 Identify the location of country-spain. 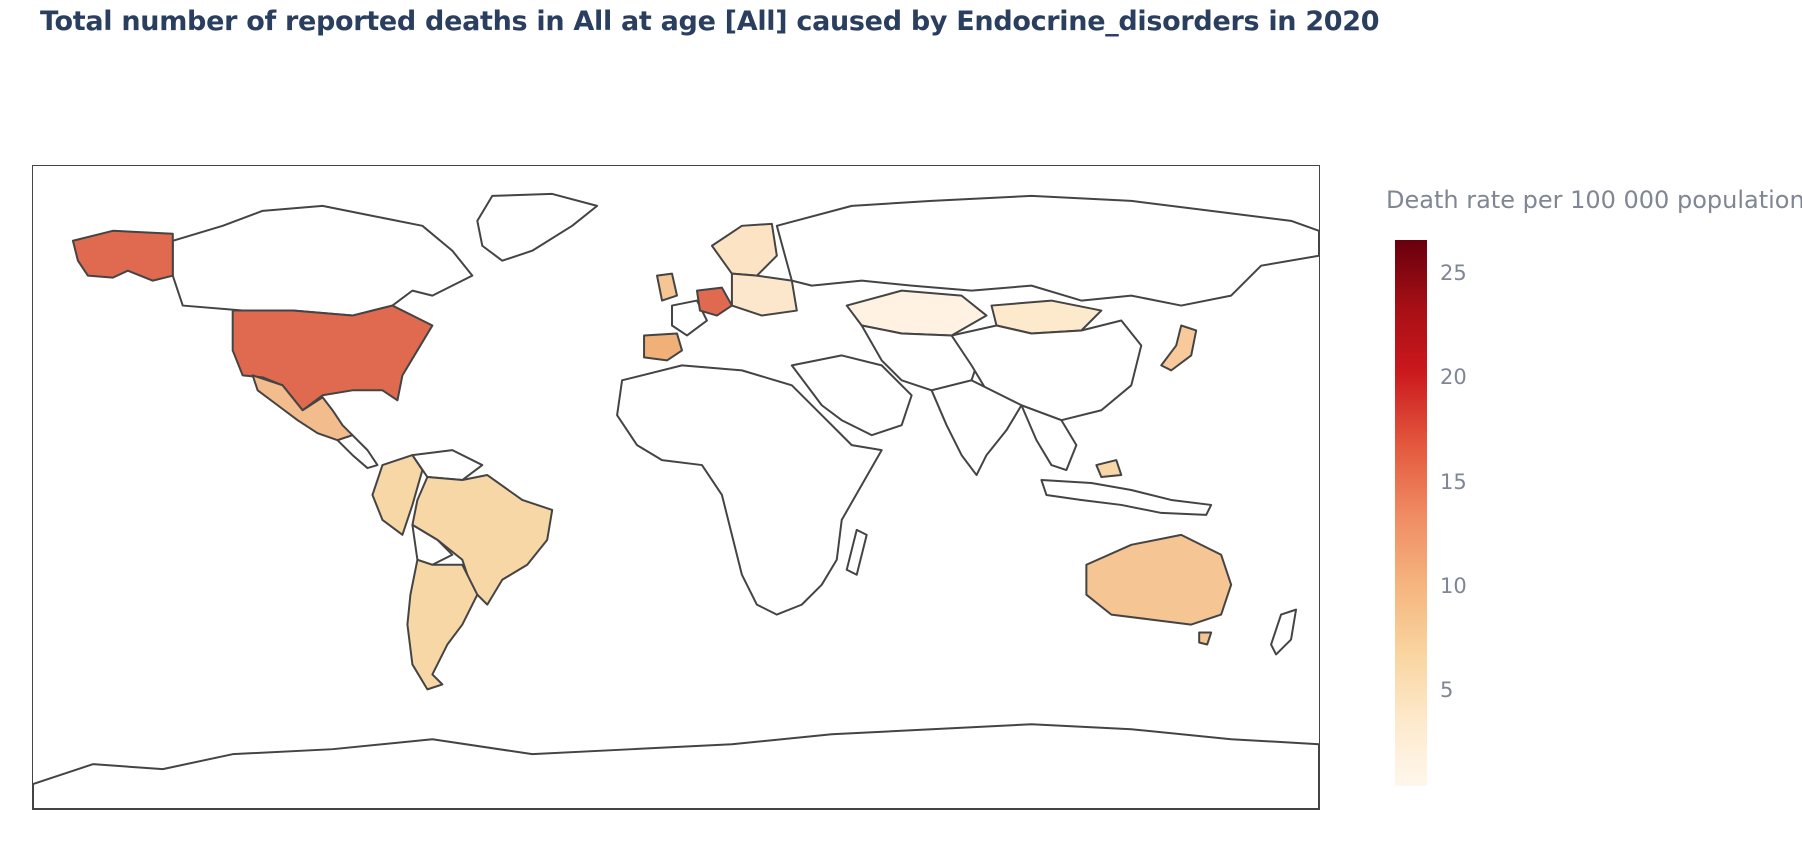
(663, 347).